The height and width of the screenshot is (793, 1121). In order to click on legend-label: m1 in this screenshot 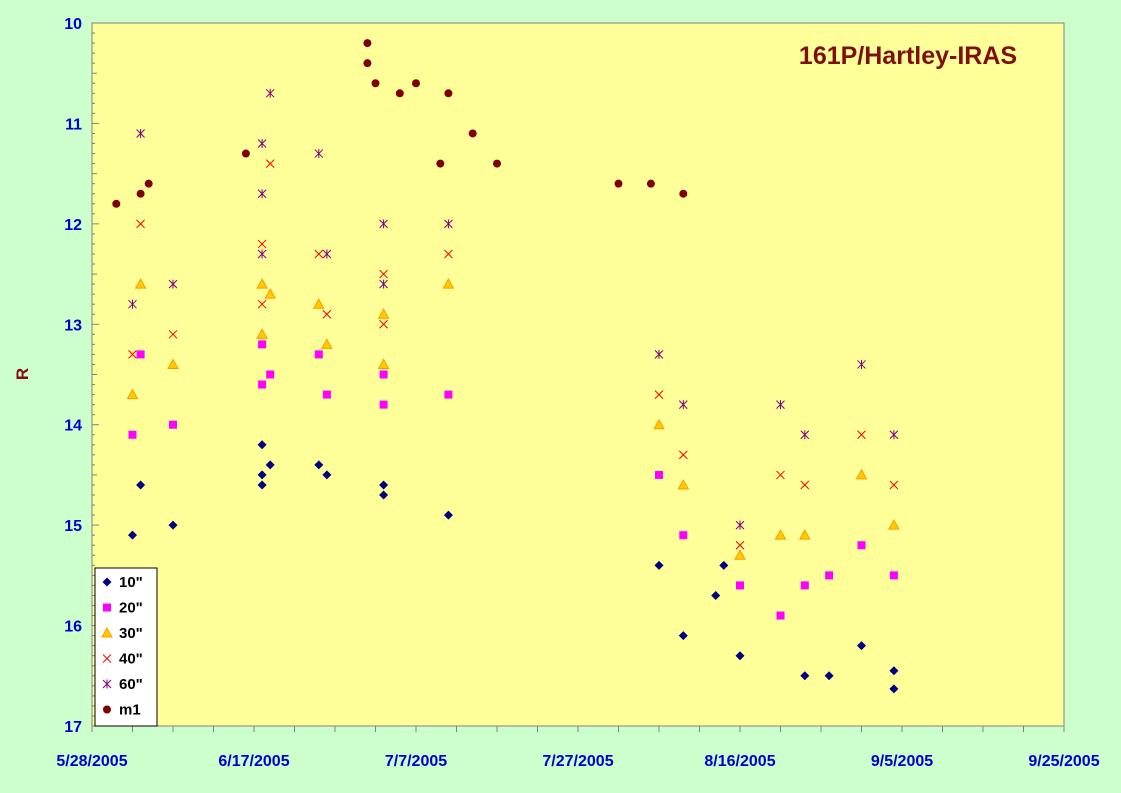, I will do `click(130, 710)`.